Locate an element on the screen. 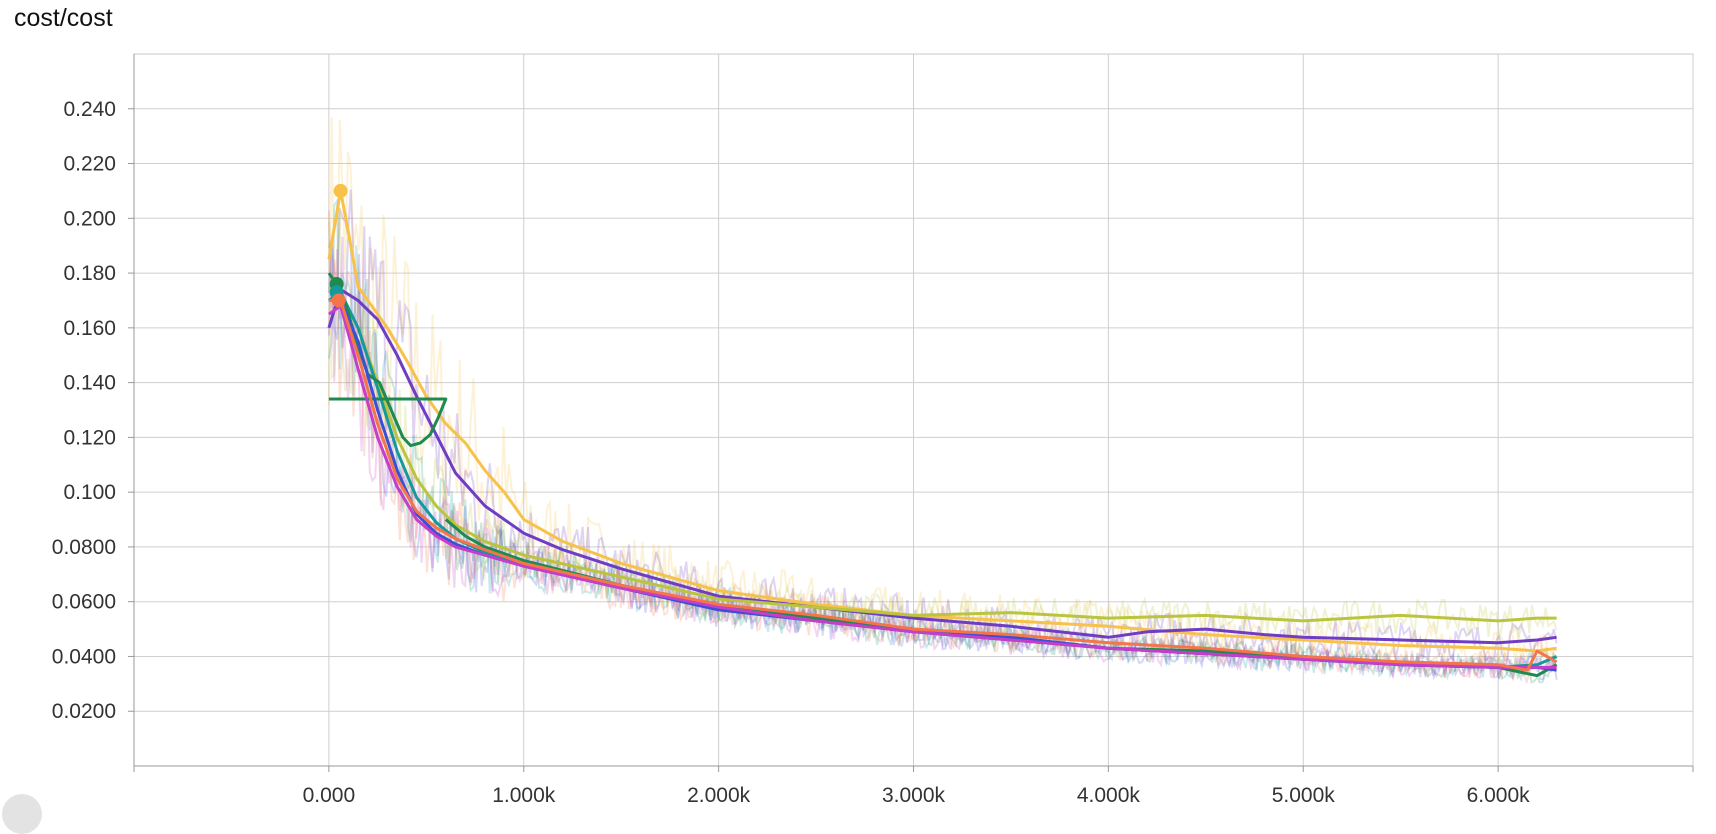 The width and height of the screenshot is (1716, 834). y-tick-label: 0.140 is located at coordinates (89, 383).